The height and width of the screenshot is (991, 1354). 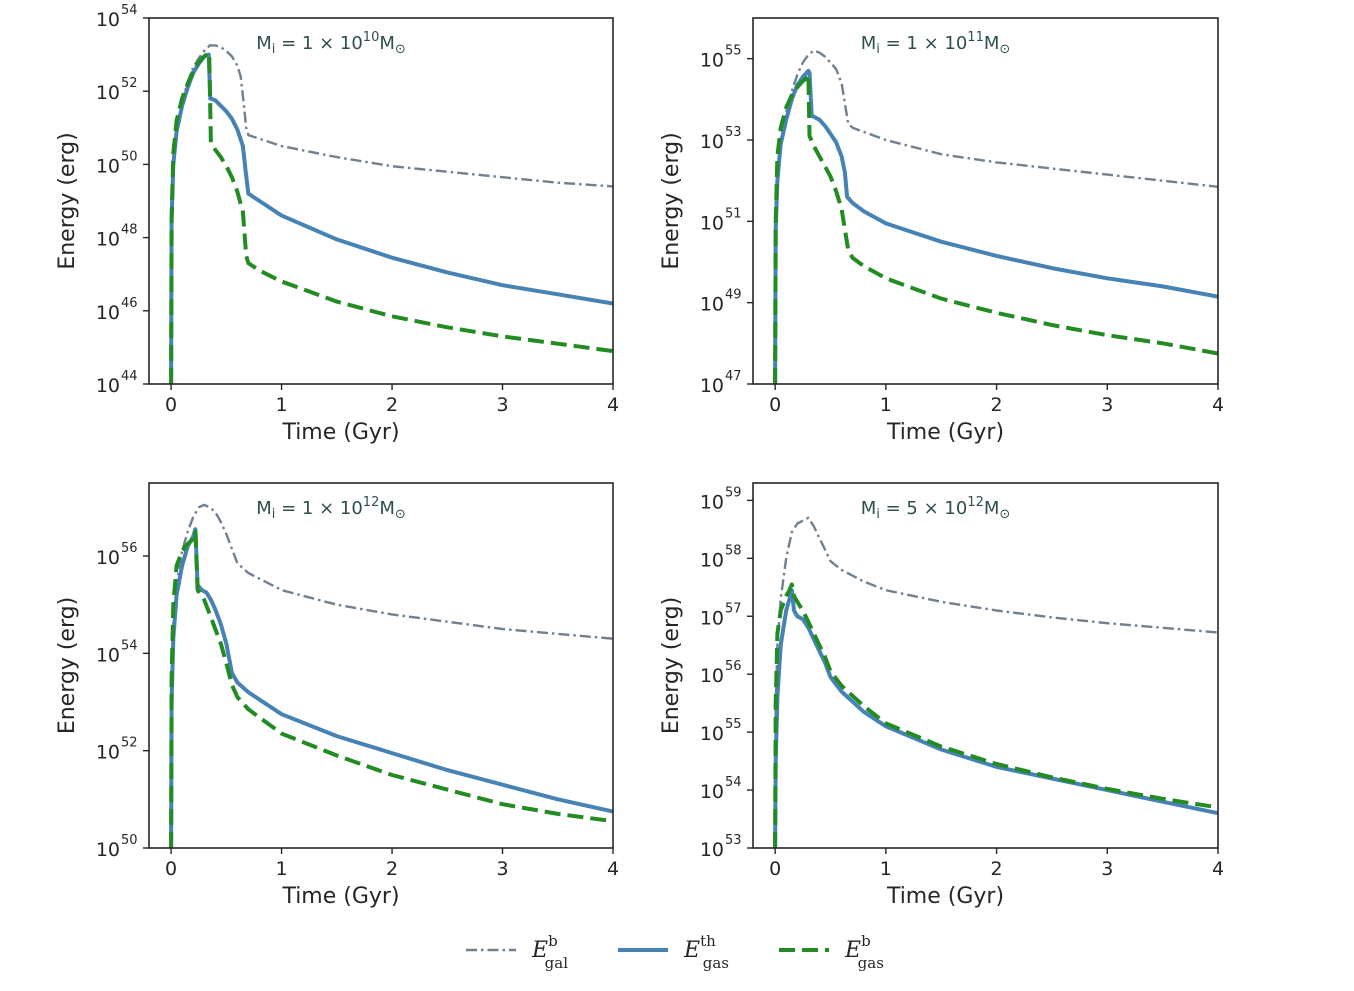 What do you see at coordinates (936, 43) in the screenshot?
I see `panel-title: Mi = 1 × 1011M⊙` at bounding box center [936, 43].